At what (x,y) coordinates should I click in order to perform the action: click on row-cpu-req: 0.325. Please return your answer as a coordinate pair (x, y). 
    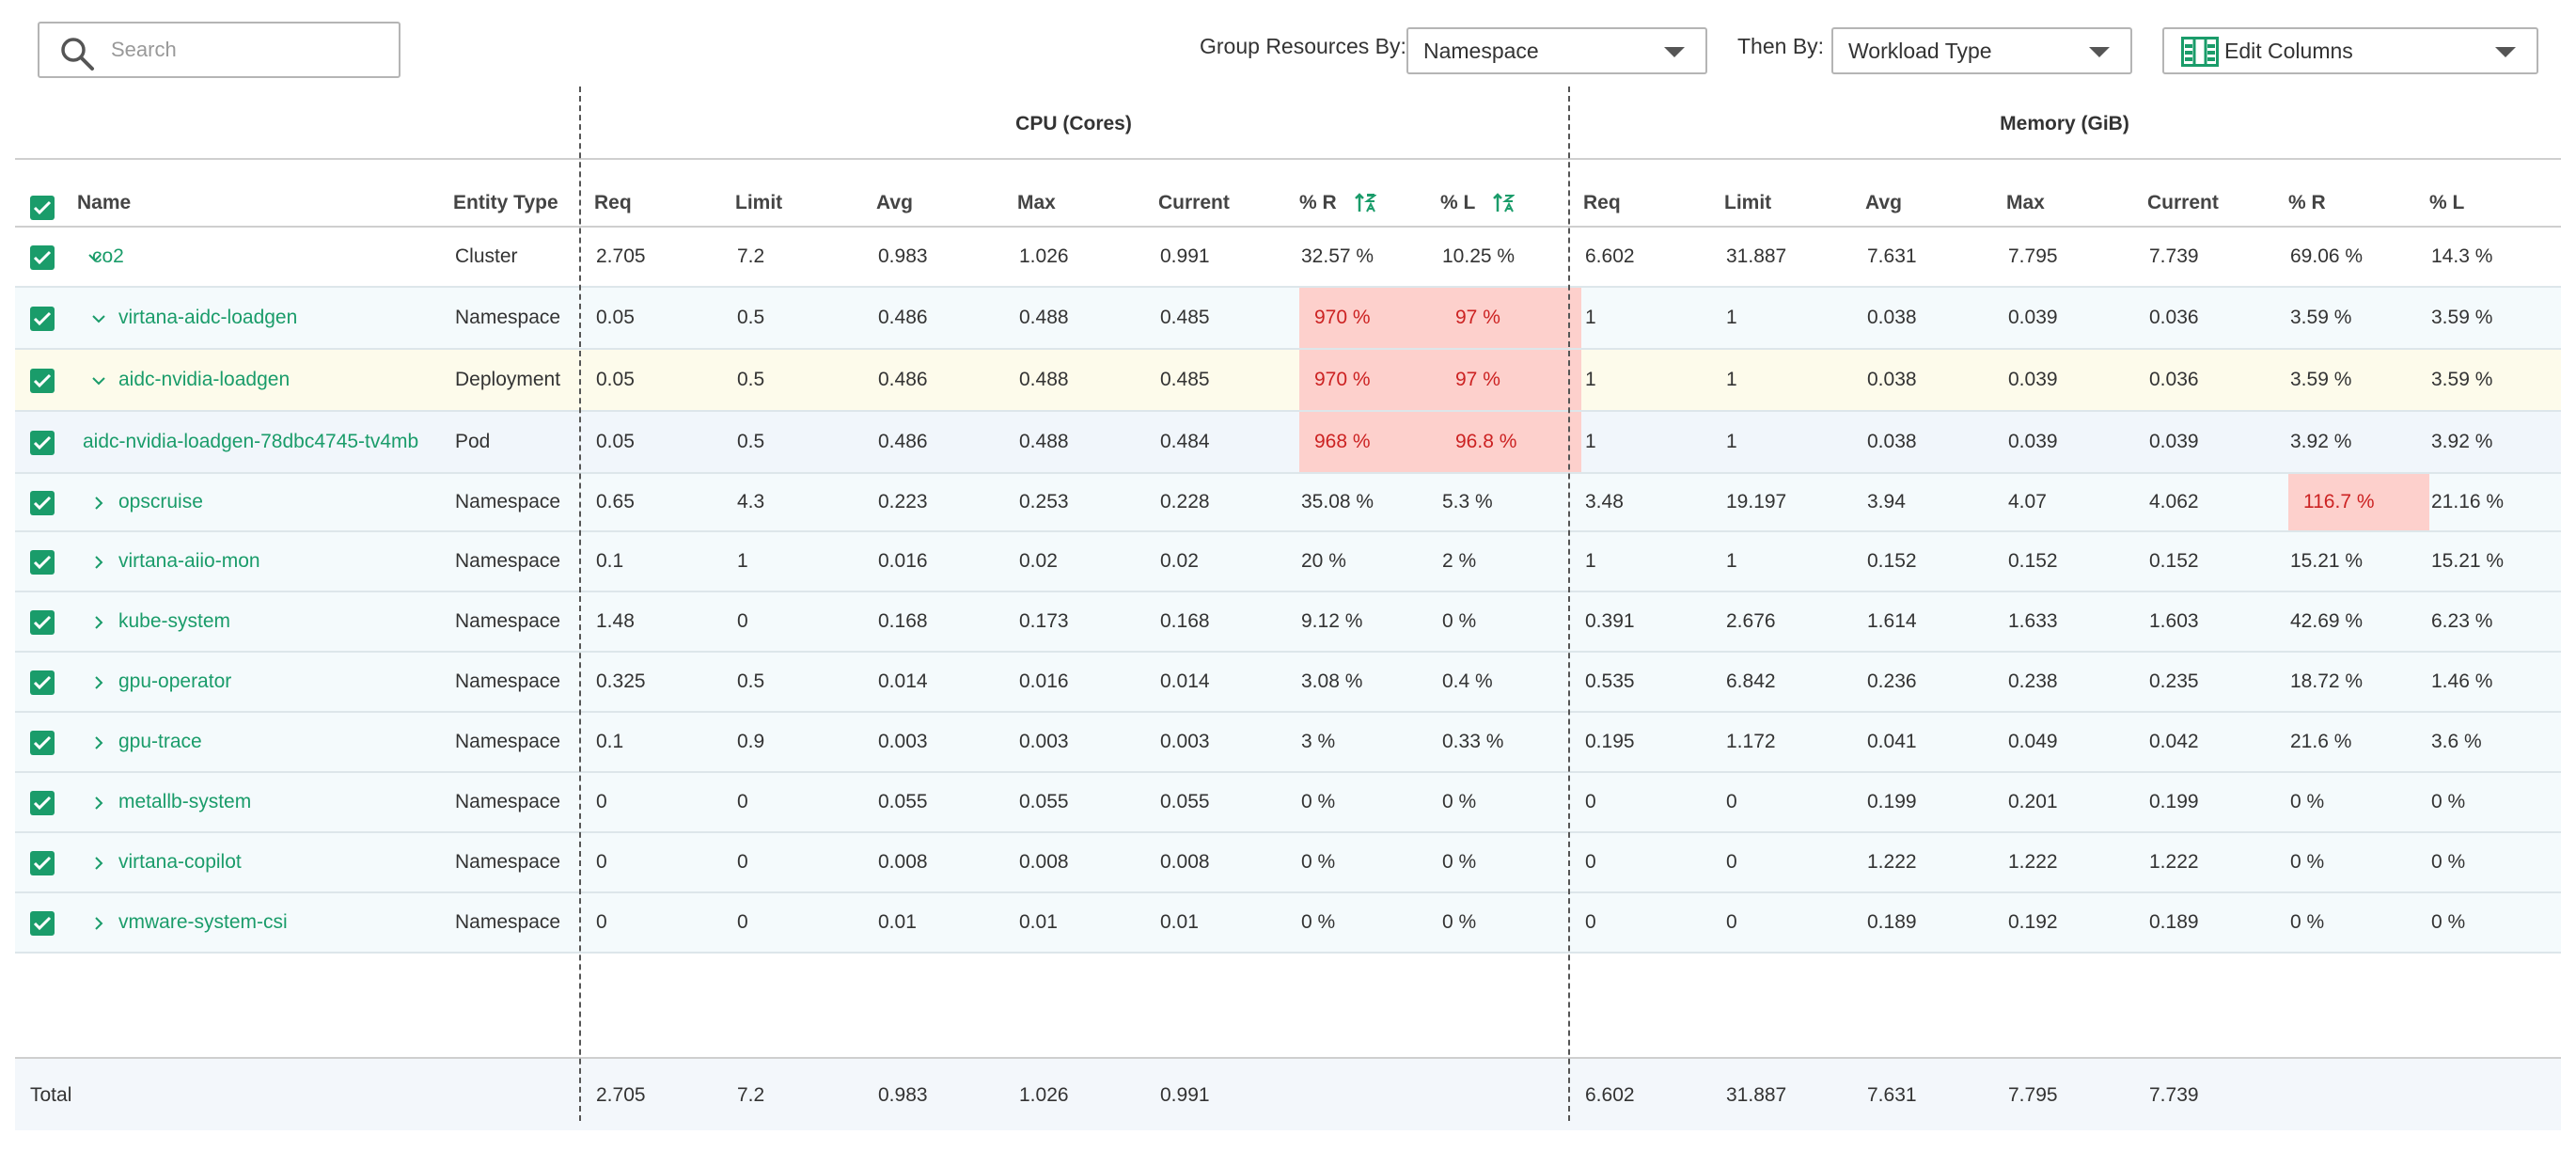
    Looking at the image, I should click on (621, 681).